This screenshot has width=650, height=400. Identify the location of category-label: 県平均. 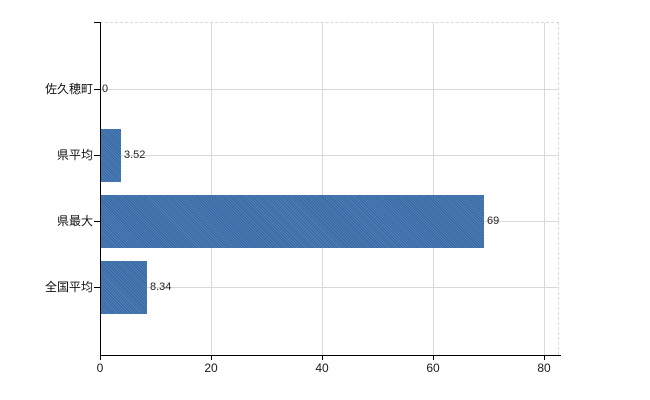
(74, 155).